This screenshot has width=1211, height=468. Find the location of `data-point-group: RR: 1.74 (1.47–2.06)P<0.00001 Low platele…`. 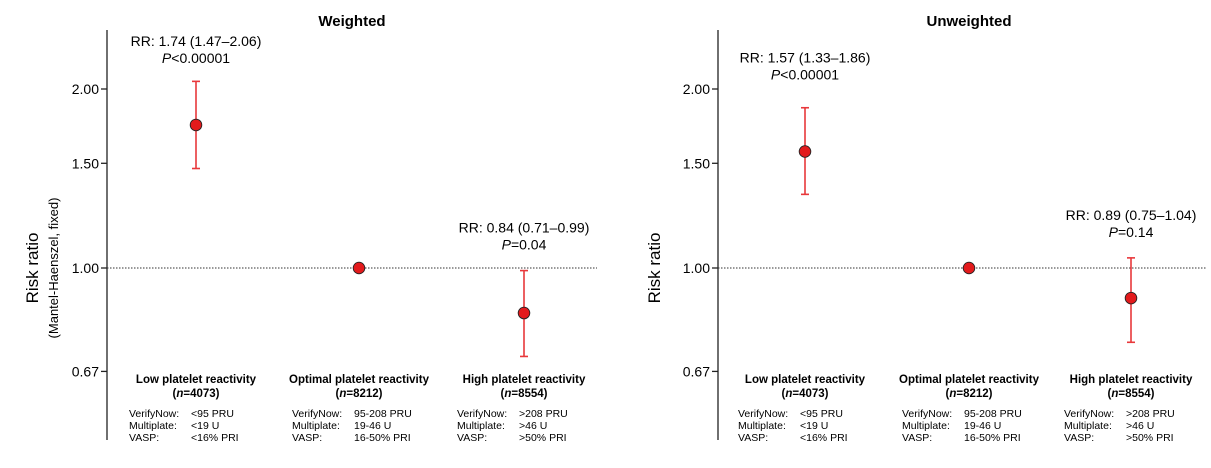

data-point-group: RR: 1.74 (1.47–2.06)P<0.00001 Low platele… is located at coordinates (195, 238).